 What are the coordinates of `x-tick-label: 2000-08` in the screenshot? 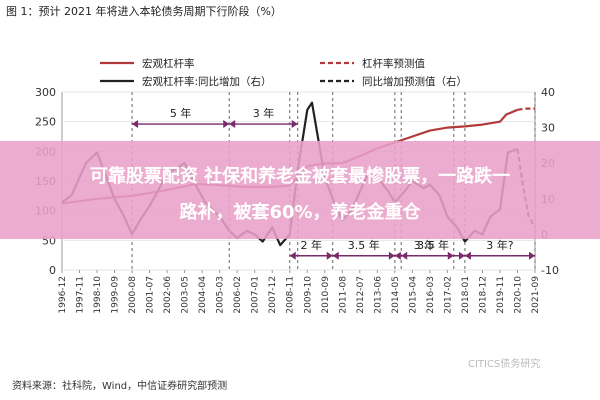 It's located at (133, 295).